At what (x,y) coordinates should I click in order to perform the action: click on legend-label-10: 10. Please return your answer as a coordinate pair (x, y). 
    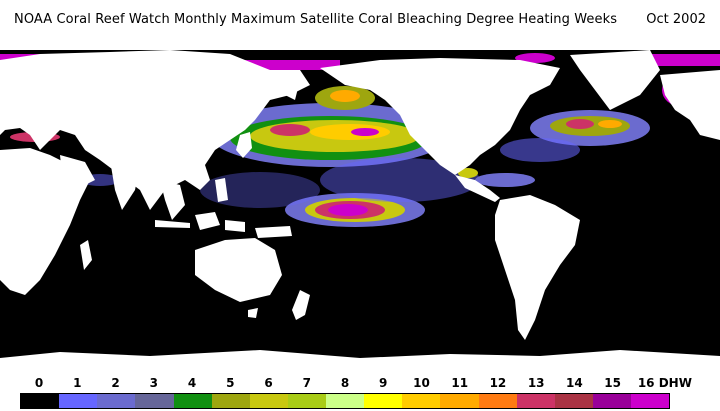
    Looking at the image, I should click on (421, 383).